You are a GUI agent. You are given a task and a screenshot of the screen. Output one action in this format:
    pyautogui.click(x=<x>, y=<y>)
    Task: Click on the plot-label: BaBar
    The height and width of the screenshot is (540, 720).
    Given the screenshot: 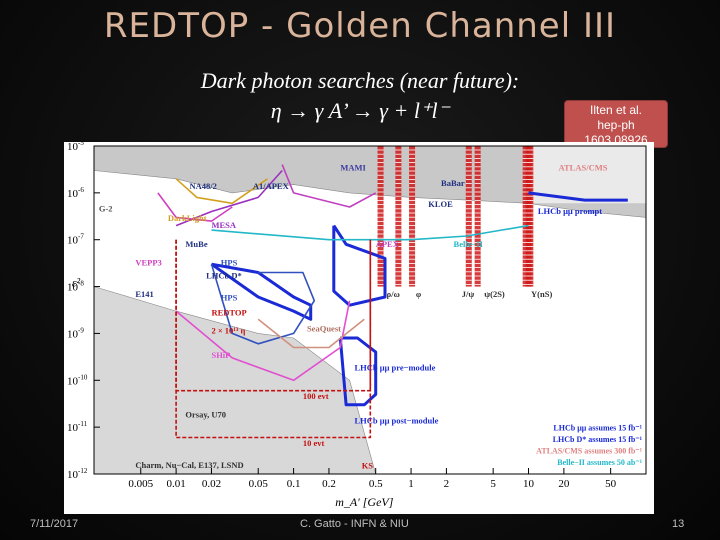 What is the action you would take?
    pyautogui.click(x=453, y=183)
    